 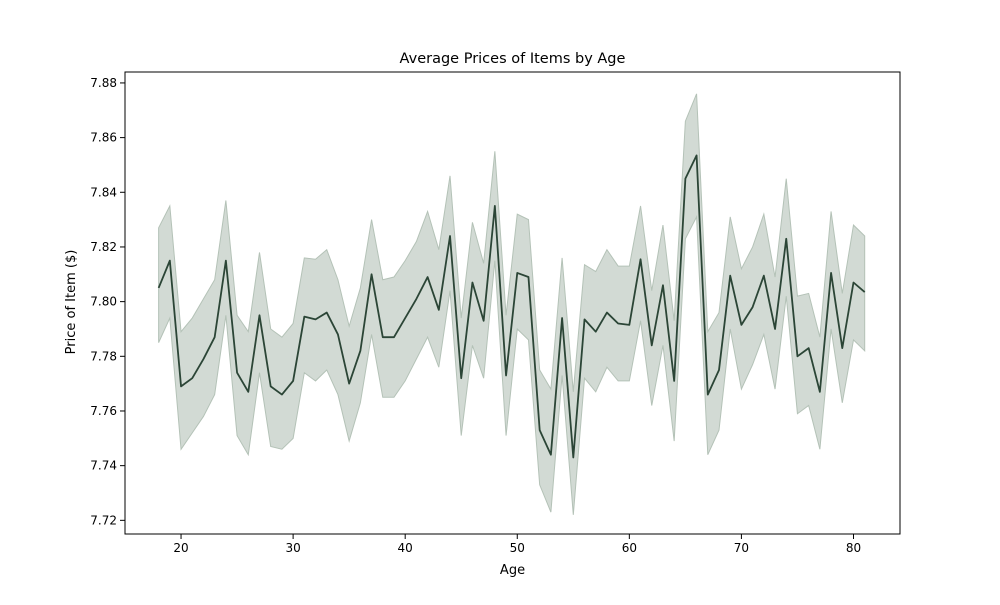 I want to click on y-tick-label: 7.72, so click(x=103, y=520).